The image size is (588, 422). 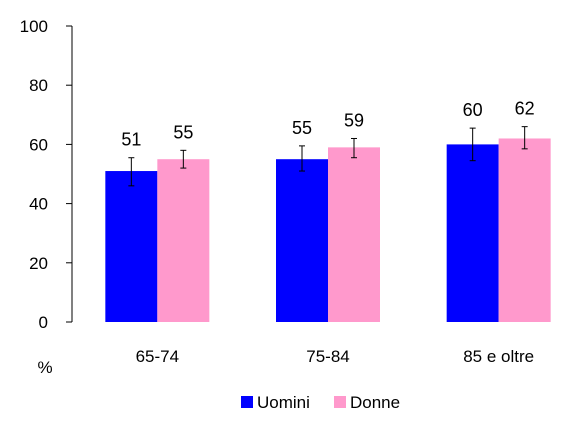 What do you see at coordinates (44, 367) in the screenshot?
I see `y-axis-unit-label: %` at bounding box center [44, 367].